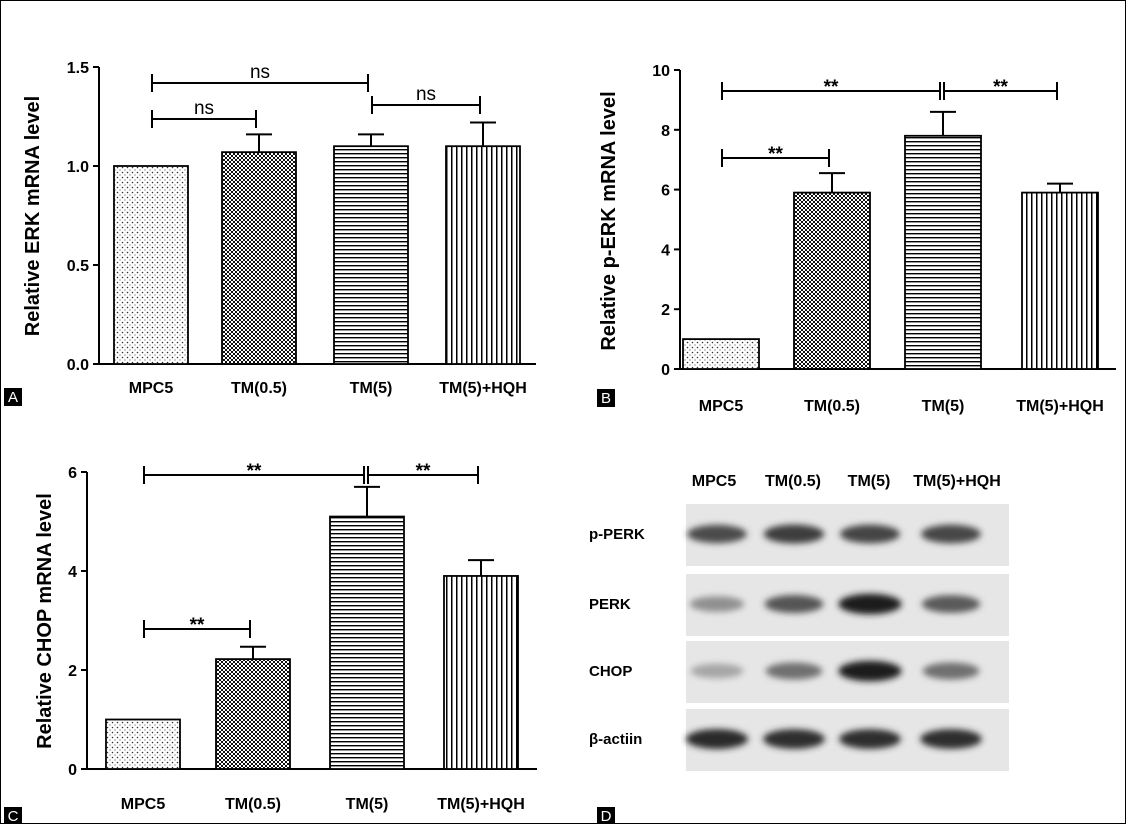 The image size is (1126, 824). What do you see at coordinates (33, 216) in the screenshot?
I see `y-axis-label: Relative ERK mRNA level` at bounding box center [33, 216].